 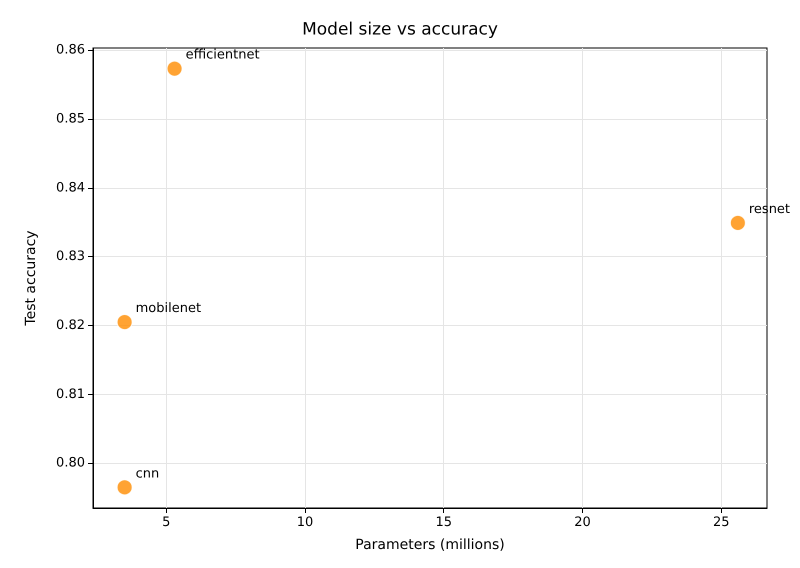 What do you see at coordinates (721, 522) in the screenshot?
I see `x-tick-label: 25` at bounding box center [721, 522].